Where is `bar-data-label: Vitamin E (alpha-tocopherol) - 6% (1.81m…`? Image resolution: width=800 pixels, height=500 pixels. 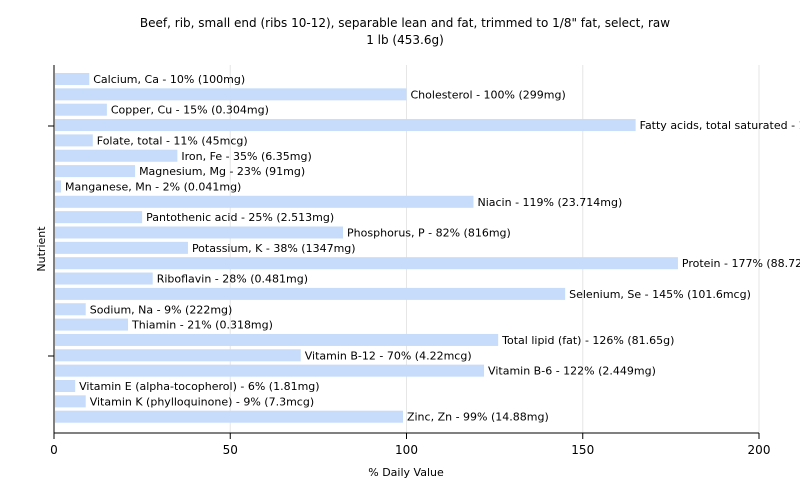
bar-data-label: Vitamin E (alpha-tocopherol) - 6% (1.81m… is located at coordinates (199, 386).